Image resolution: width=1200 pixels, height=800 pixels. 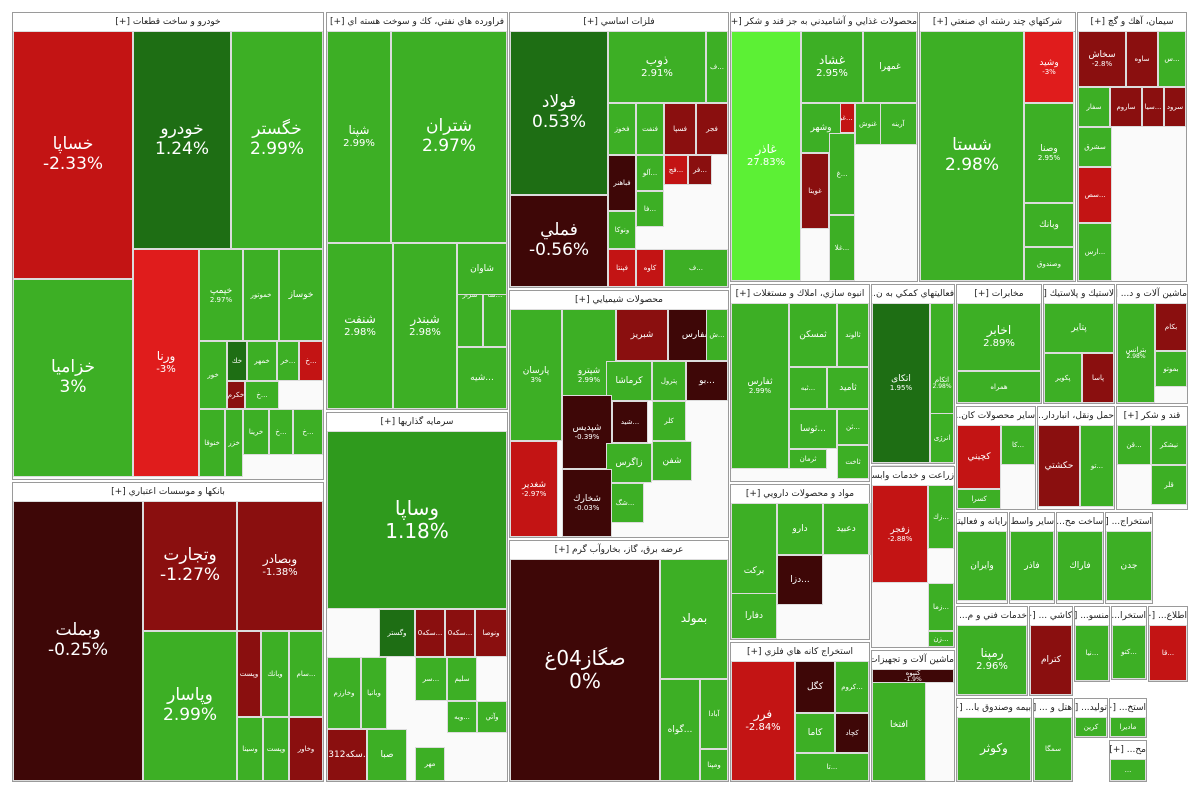 What do you see at coordinates (166, 363) in the screenshot?
I see `stock-tile-ورنا: ورنا -3%` at bounding box center [166, 363].